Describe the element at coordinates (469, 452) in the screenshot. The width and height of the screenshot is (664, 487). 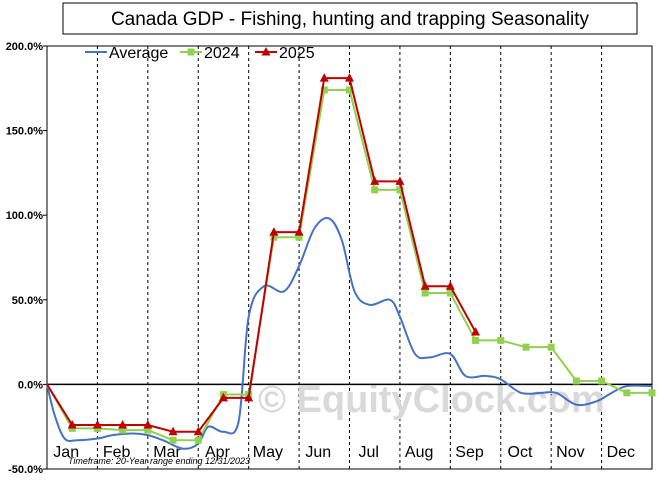
I see `x-tick-label: Sep` at that location.